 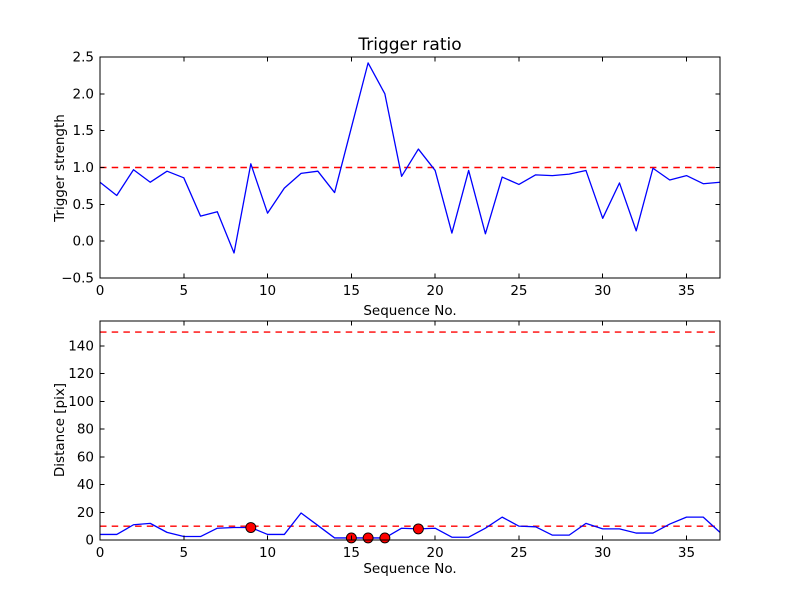 What do you see at coordinates (83, 168) in the screenshot?
I see `y-tick-label: 1.0` at bounding box center [83, 168].